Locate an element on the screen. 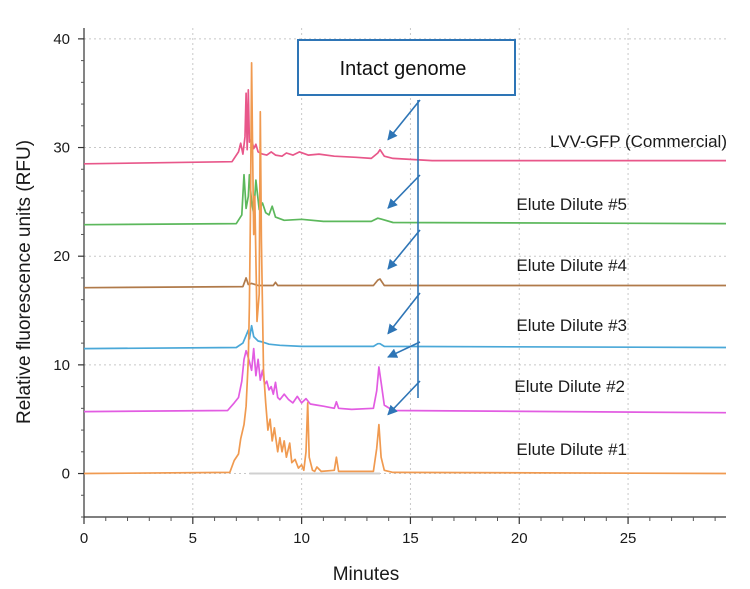 Image resolution: width=750 pixels, height=589 pixels. x-tick-label: 0 is located at coordinates (84, 538).